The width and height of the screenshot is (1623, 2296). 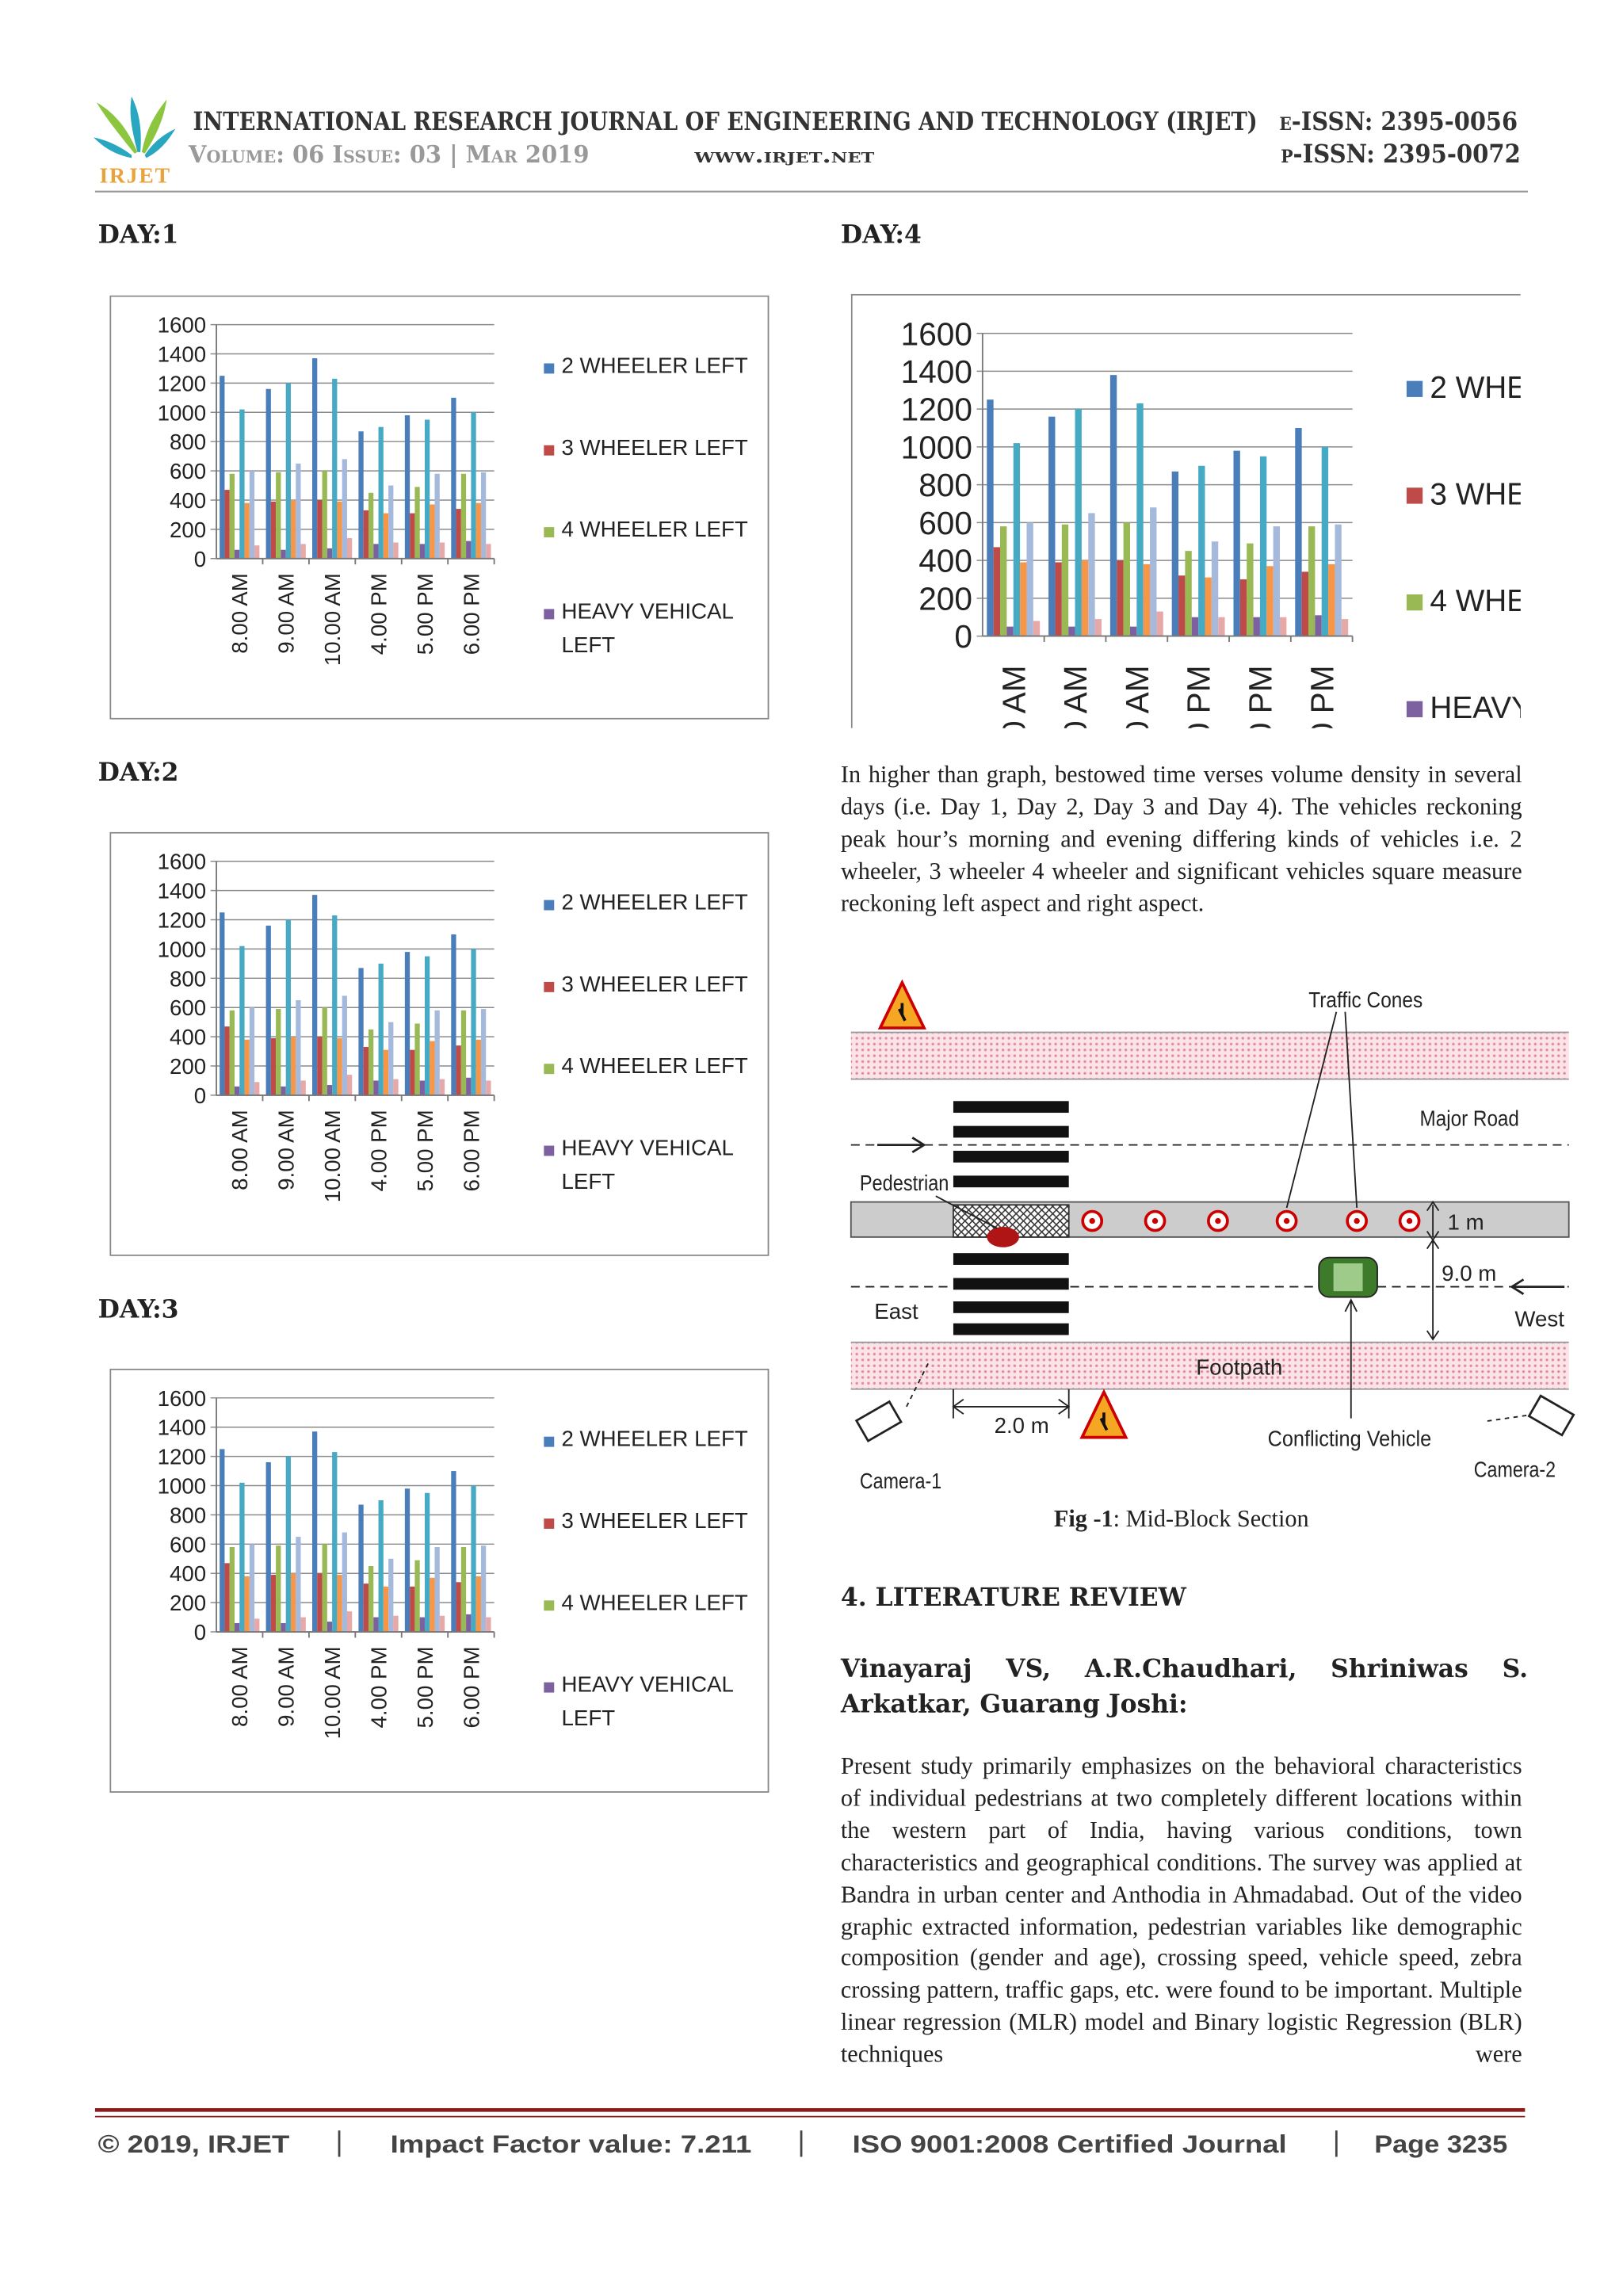 I want to click on footer-impact: Impact Factor value: 7.211, so click(x=571, y=2144).